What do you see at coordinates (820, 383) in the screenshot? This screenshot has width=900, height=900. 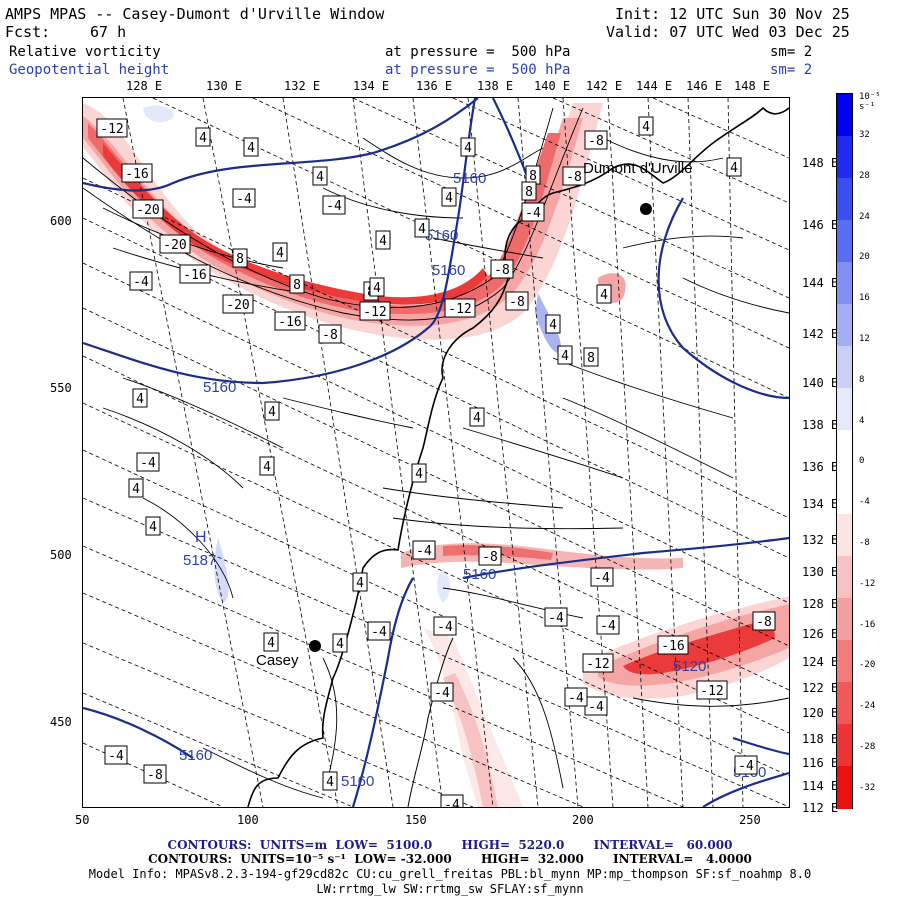 I see `right-lon-label: 140 E` at bounding box center [820, 383].